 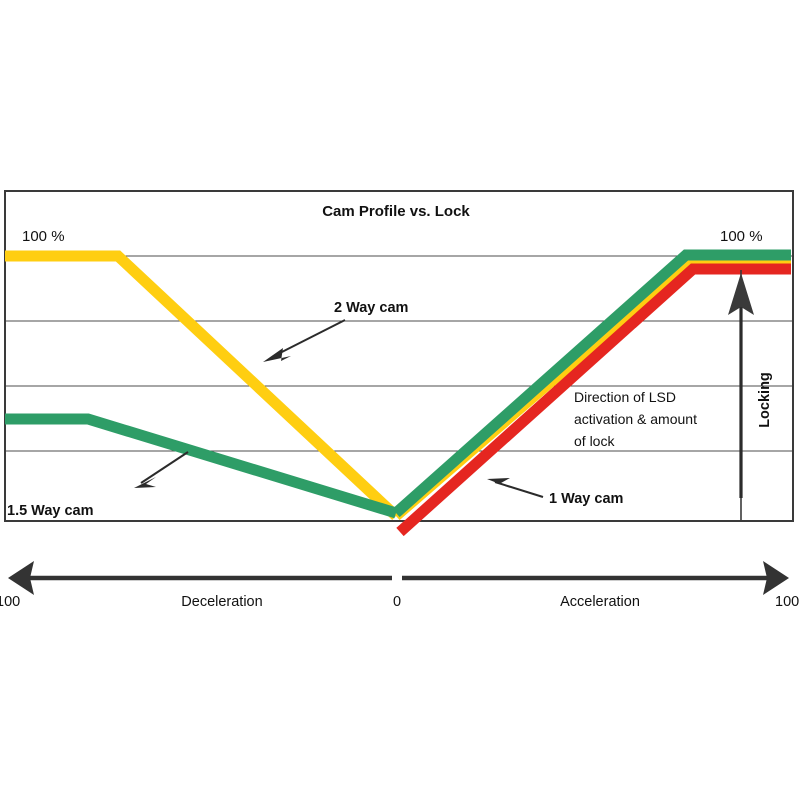 I want to click on locking-axis-label: Locking, so click(x=765, y=400).